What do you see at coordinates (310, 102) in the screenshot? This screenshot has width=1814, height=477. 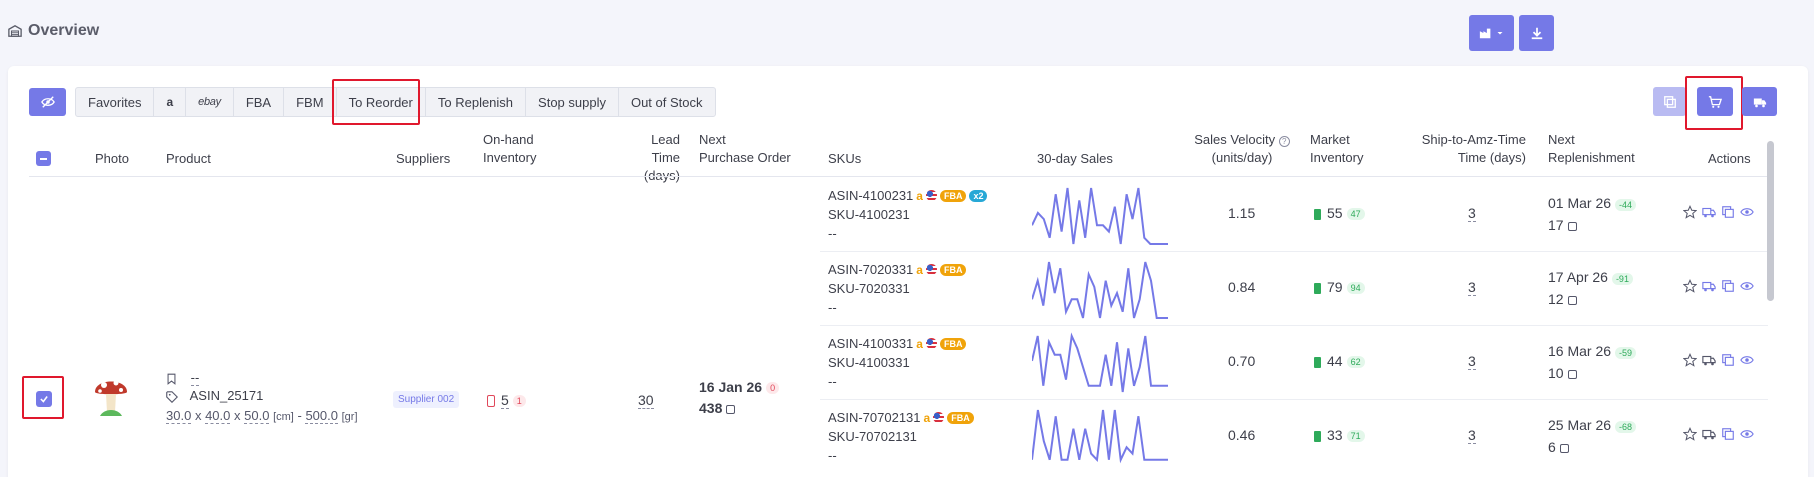 I see `tab-fbm: FBM` at bounding box center [310, 102].